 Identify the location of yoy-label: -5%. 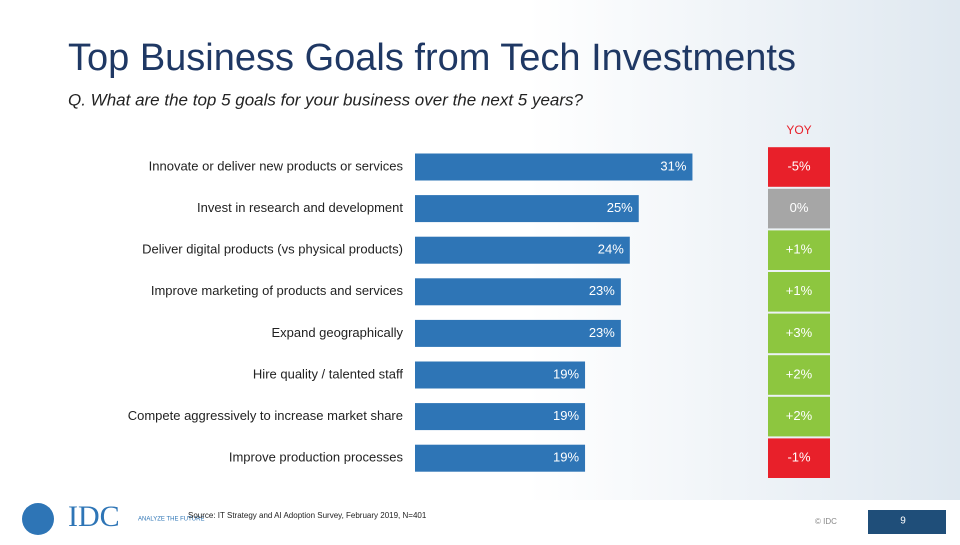
(799, 165).